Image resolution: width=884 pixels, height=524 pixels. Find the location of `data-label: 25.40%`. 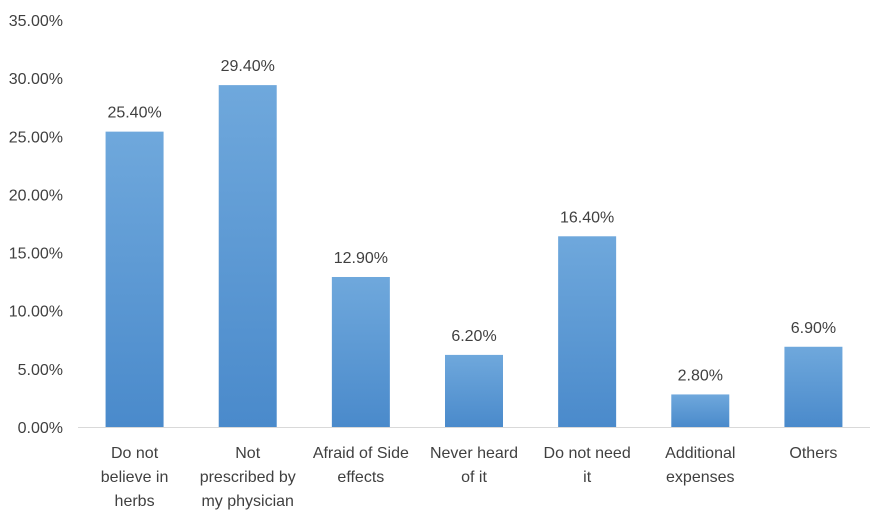

data-label: 25.40% is located at coordinates (134, 113).